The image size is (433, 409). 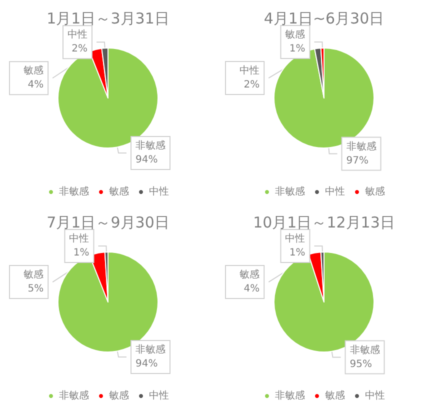 What do you see at coordinates (361, 364) in the screenshot?
I see `data-label: 95%` at bounding box center [361, 364].